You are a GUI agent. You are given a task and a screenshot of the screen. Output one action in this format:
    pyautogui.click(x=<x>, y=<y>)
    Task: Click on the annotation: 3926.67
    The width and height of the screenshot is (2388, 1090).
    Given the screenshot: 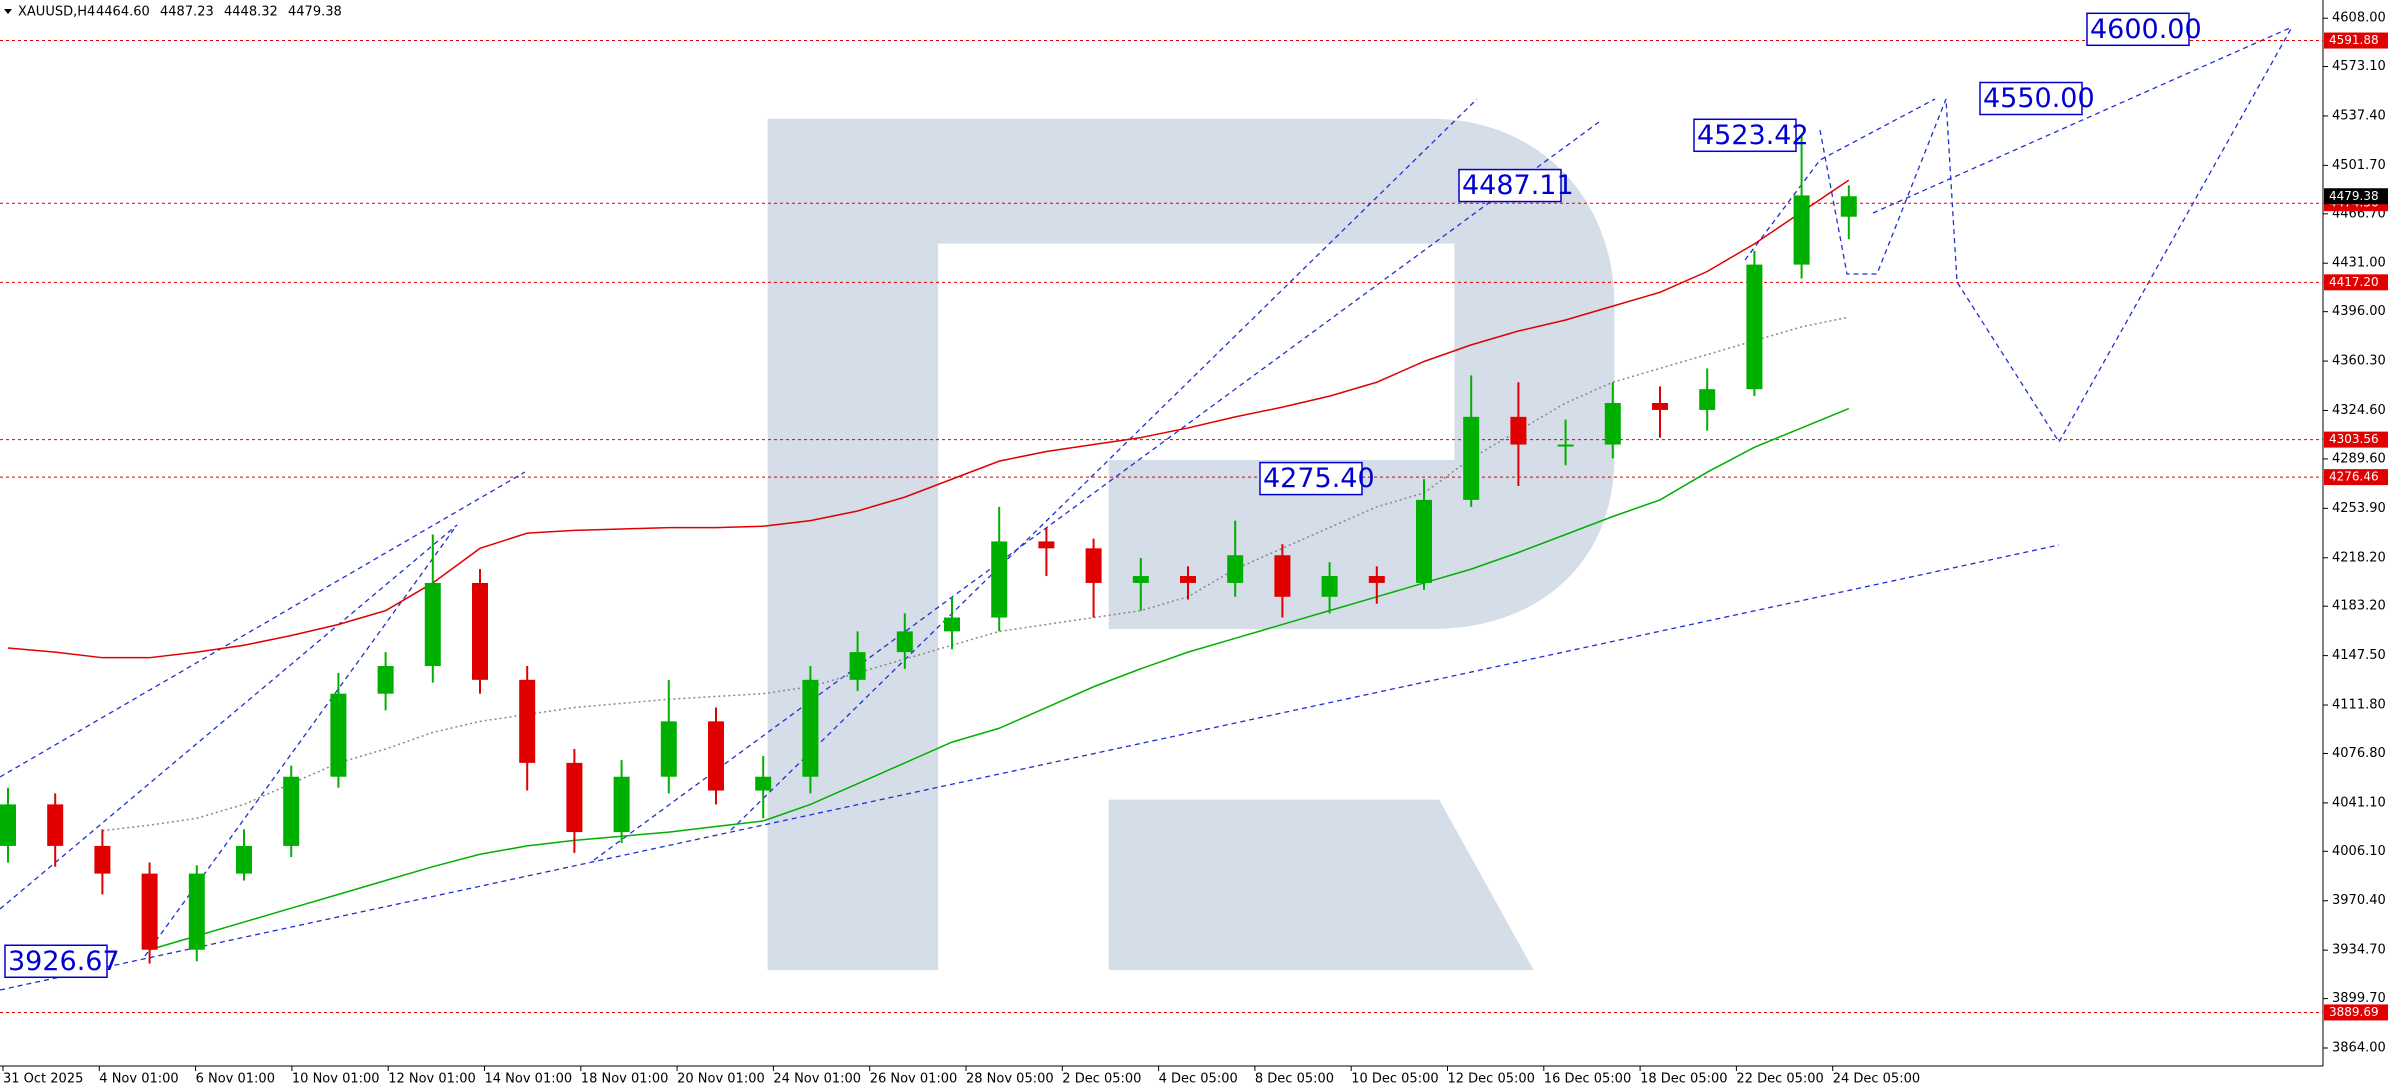 What is the action you would take?
    pyautogui.click(x=64, y=961)
    